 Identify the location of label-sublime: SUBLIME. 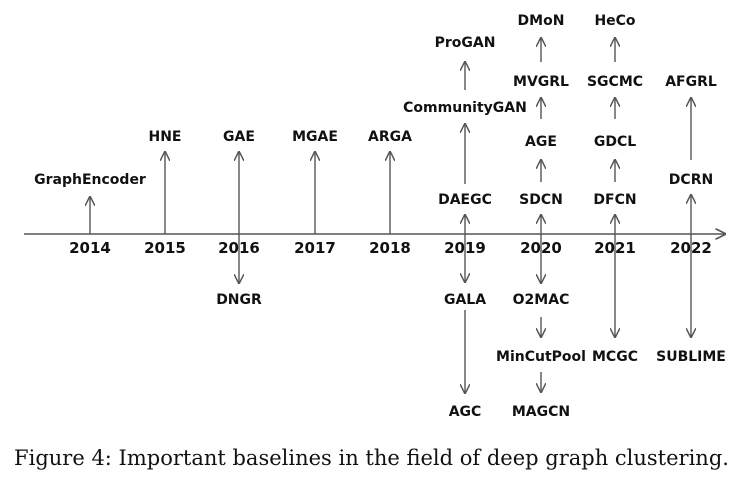
(691, 357).